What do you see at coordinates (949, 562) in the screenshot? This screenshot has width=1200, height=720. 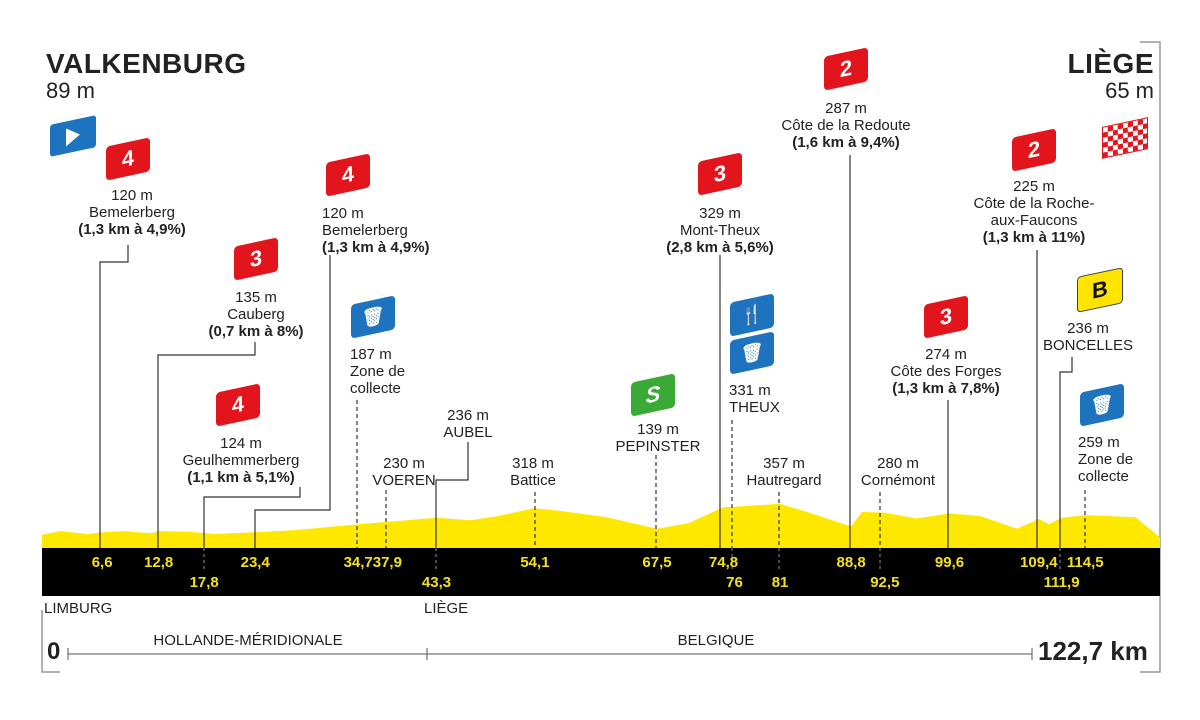 I see `km-mark: 99,6` at bounding box center [949, 562].